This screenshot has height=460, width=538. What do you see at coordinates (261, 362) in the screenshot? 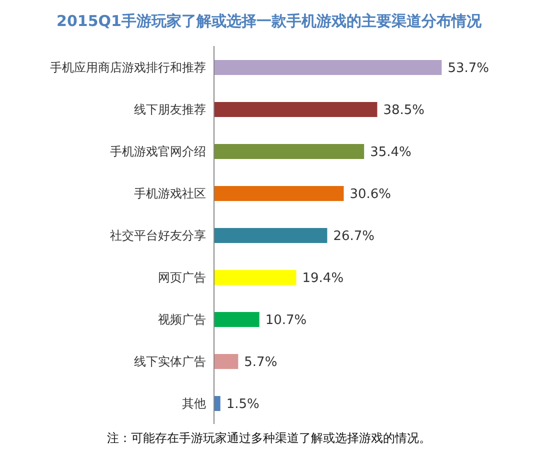
I see `data-label: 5.7%` at bounding box center [261, 362].